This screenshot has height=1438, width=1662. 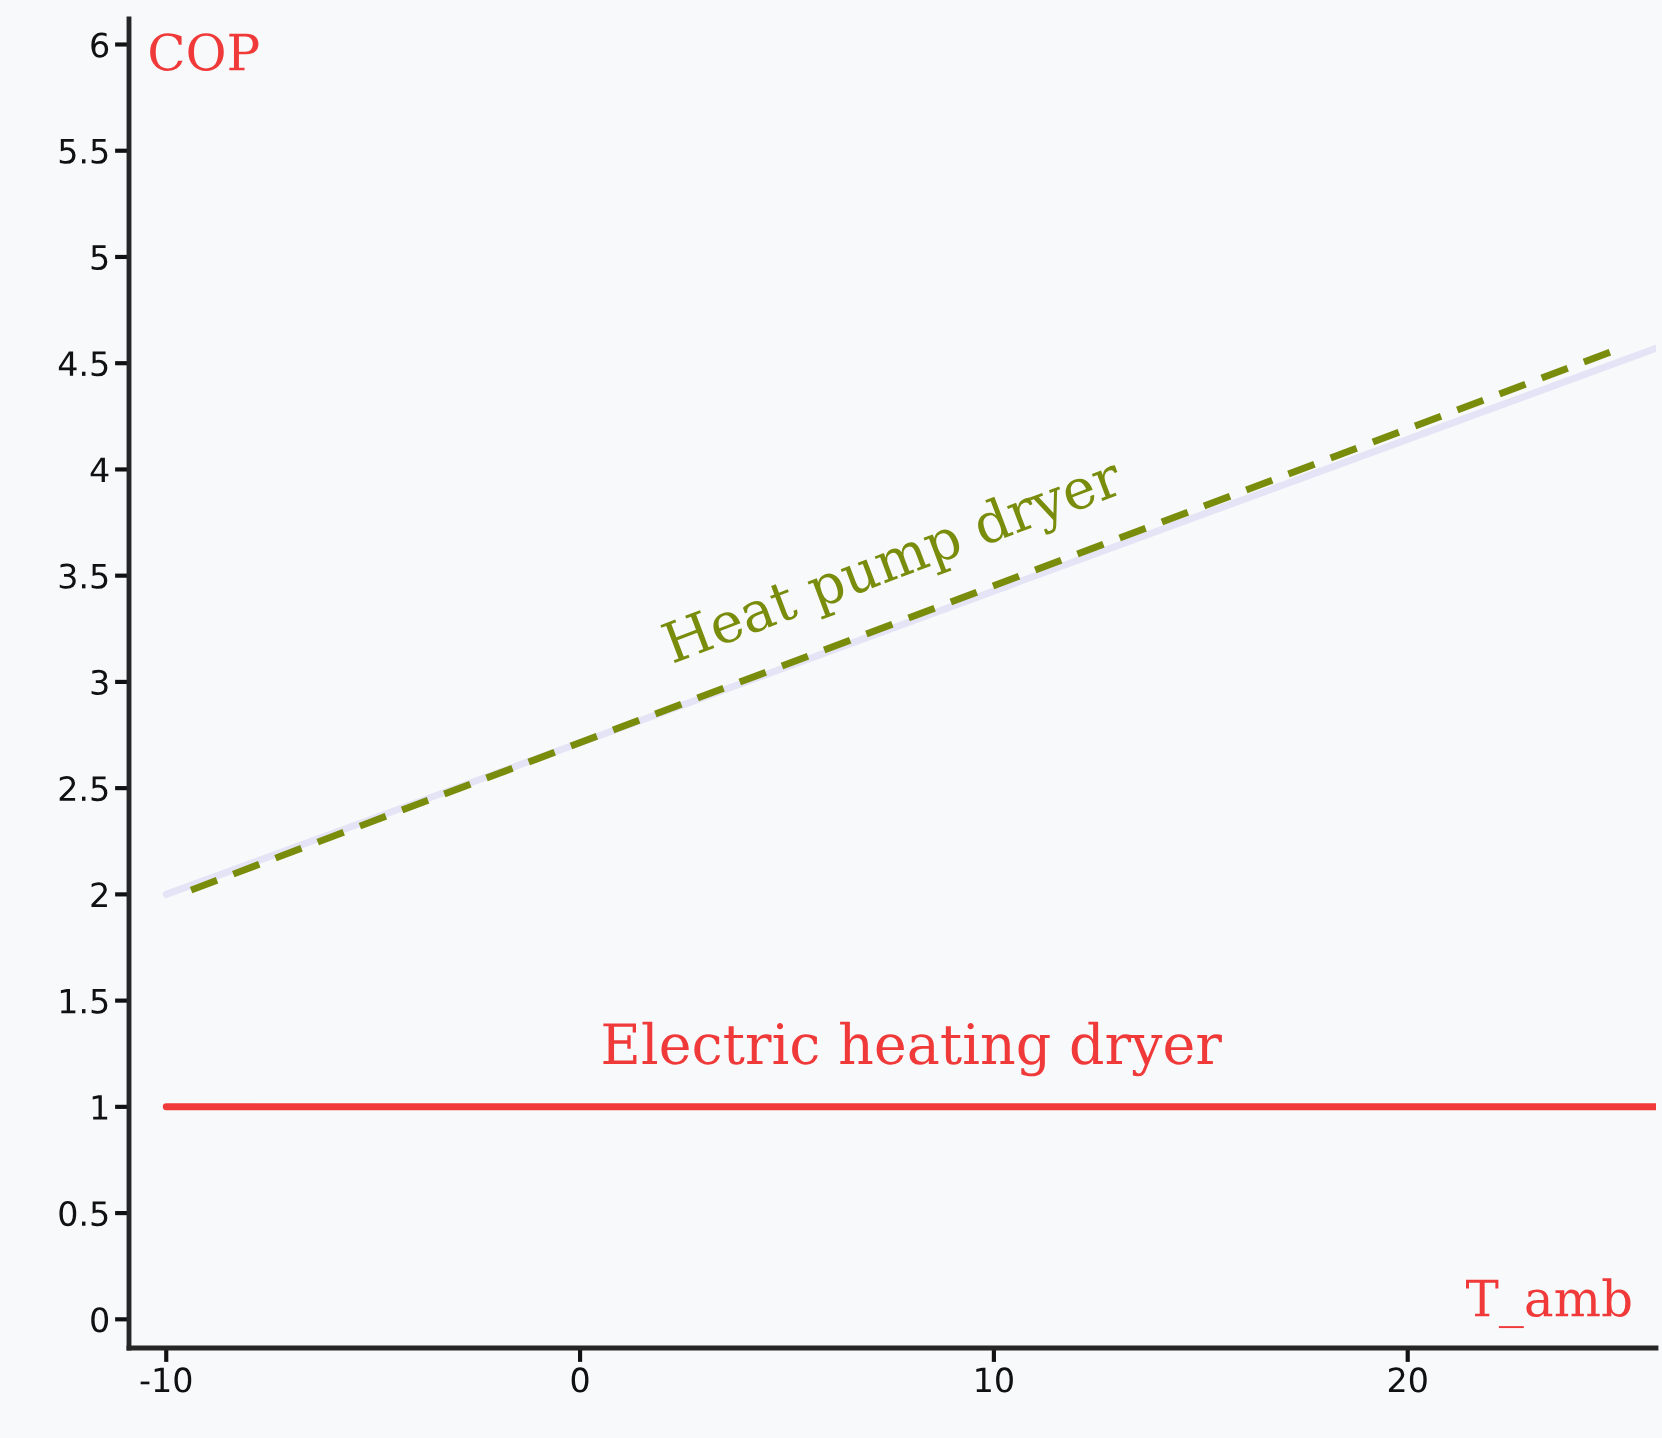 I want to click on x-tick-label: -10, so click(x=166, y=1380).